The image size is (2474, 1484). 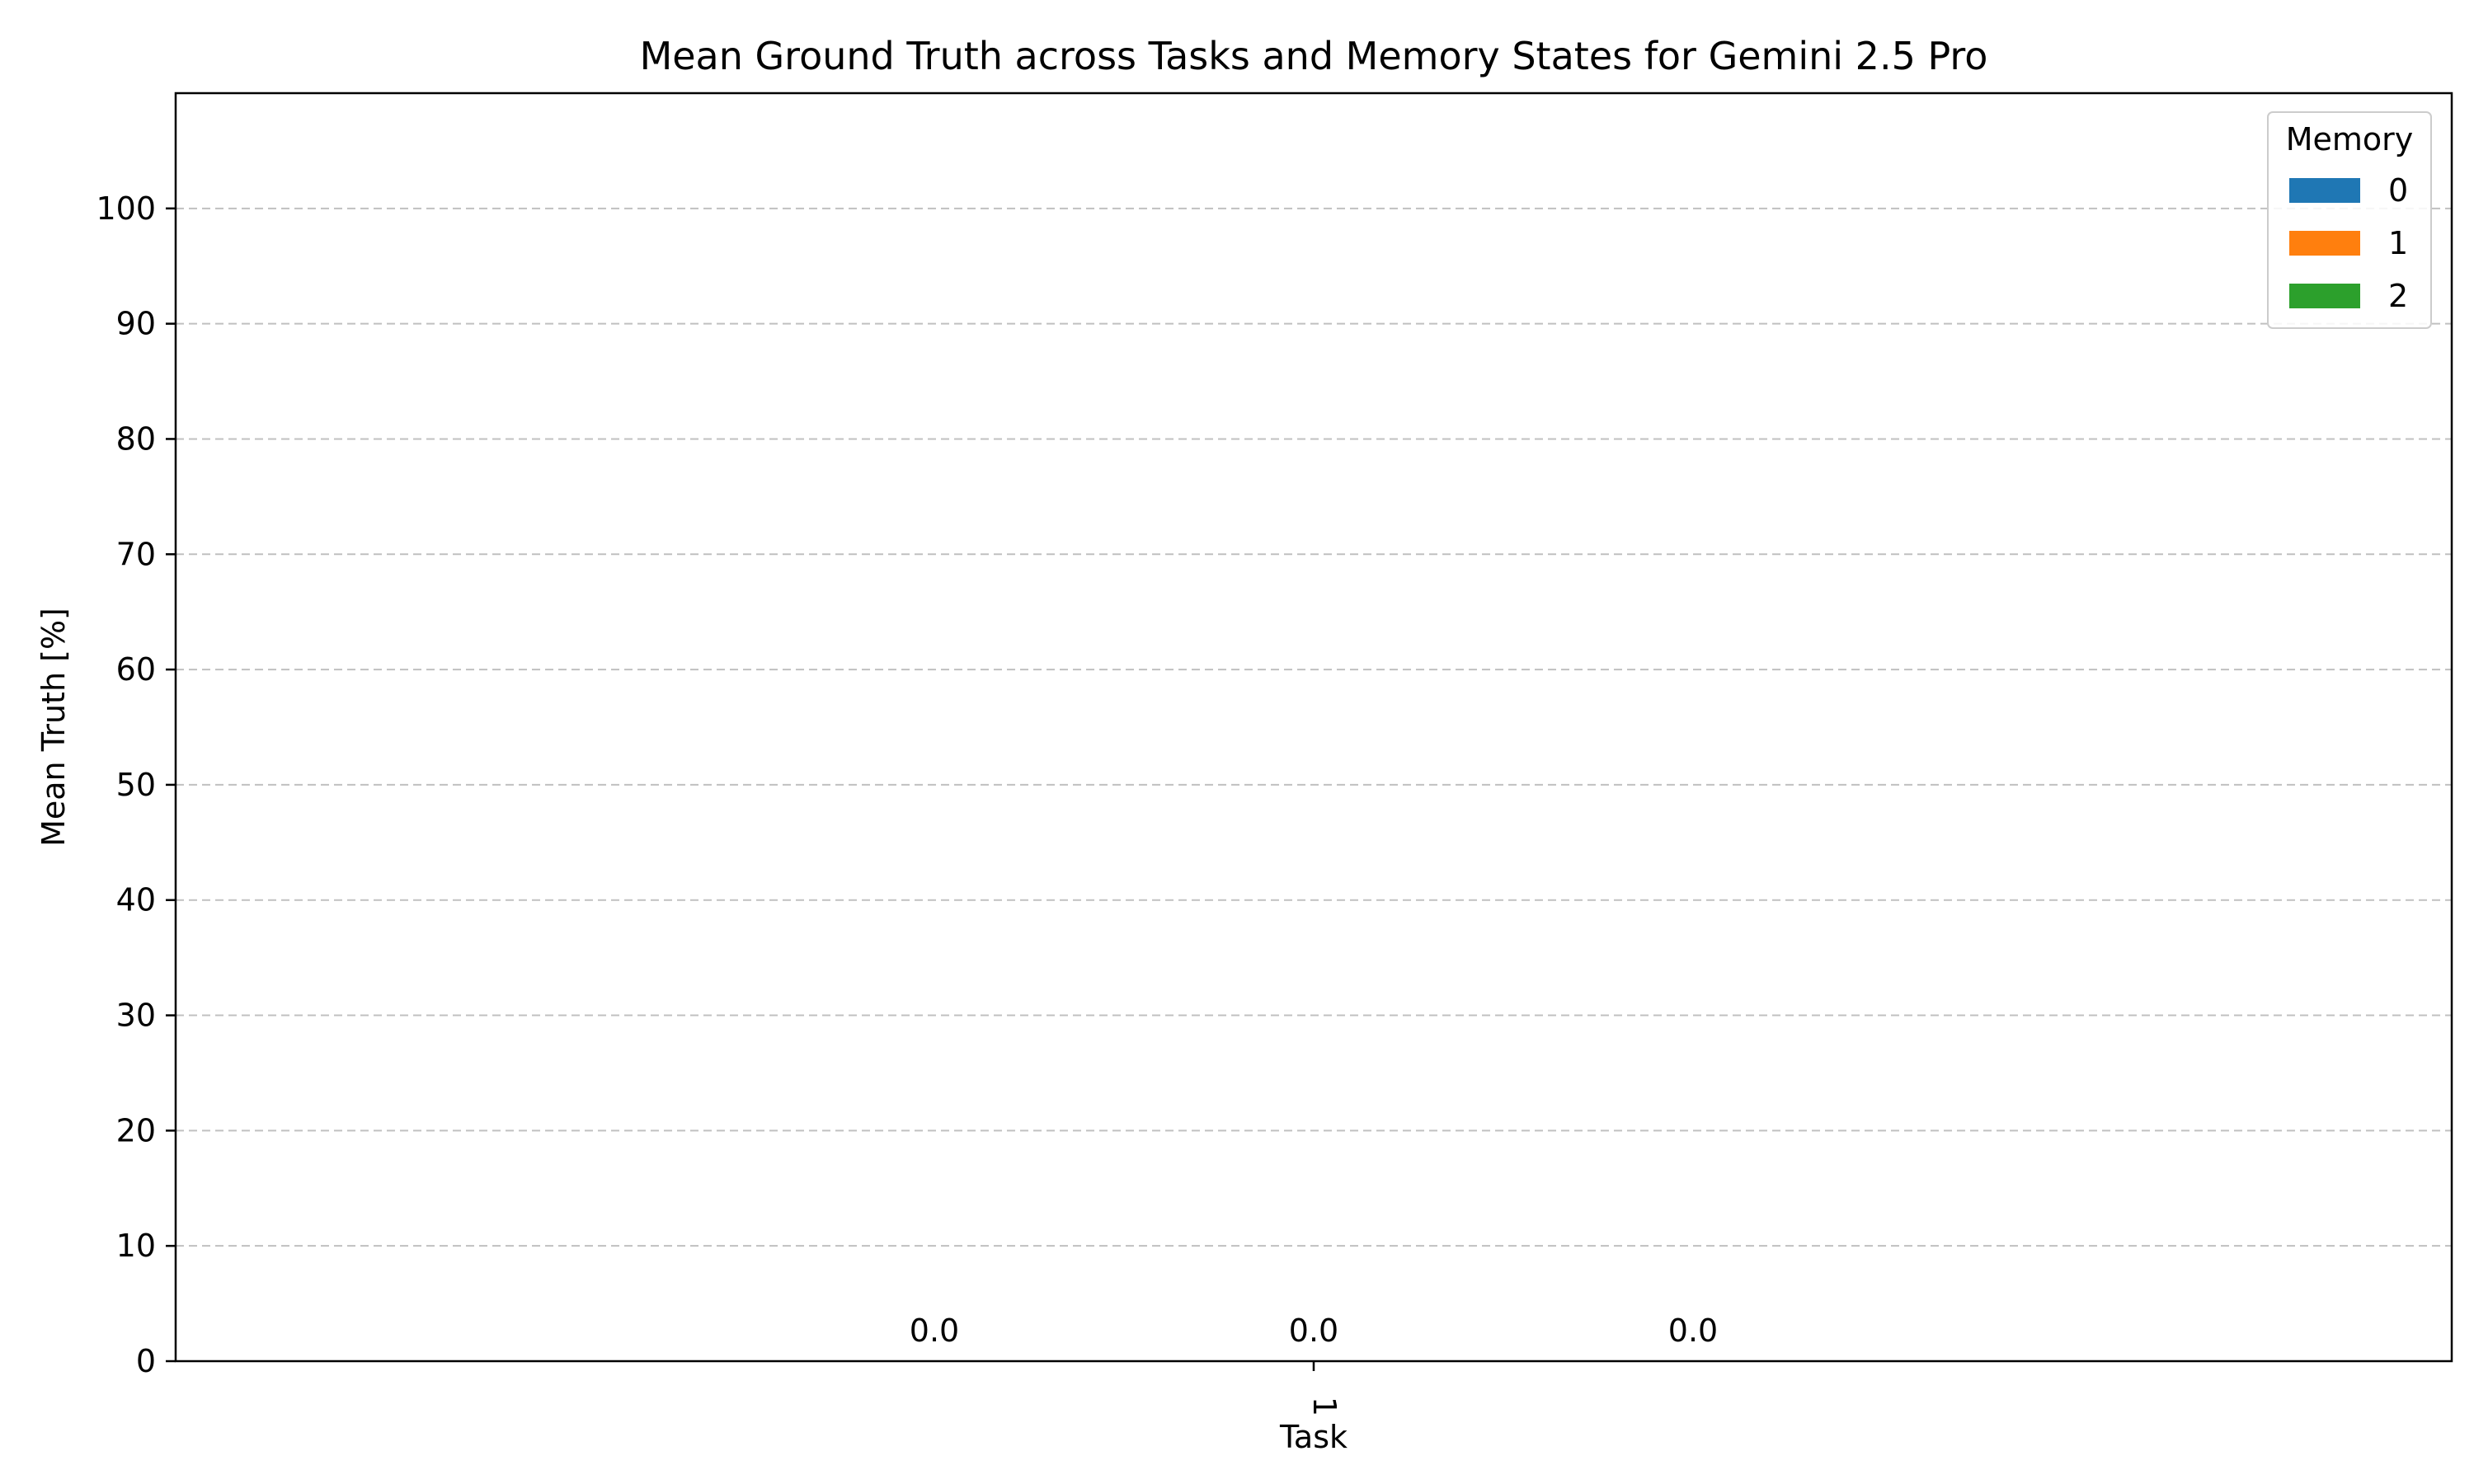 I want to click on y-tick-label: 50, so click(x=136, y=785).